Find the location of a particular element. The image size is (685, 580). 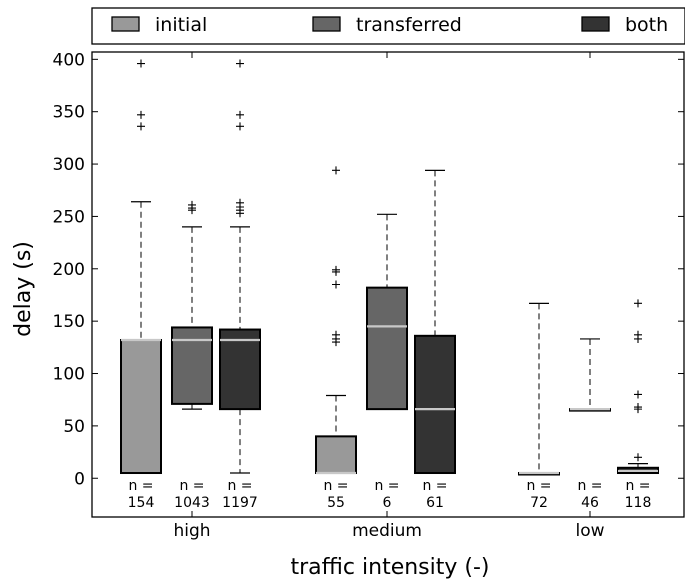

n-value: 55 is located at coordinates (336, 503).